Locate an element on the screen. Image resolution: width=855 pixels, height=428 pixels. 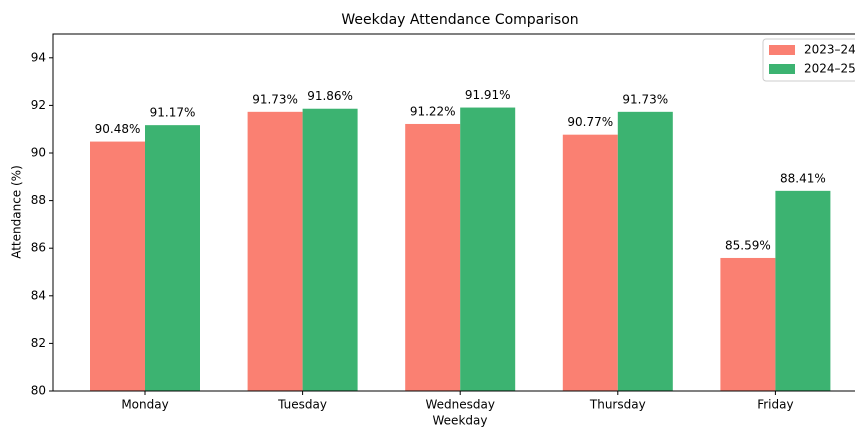
y-tick-label: 90 is located at coordinates (38, 153).